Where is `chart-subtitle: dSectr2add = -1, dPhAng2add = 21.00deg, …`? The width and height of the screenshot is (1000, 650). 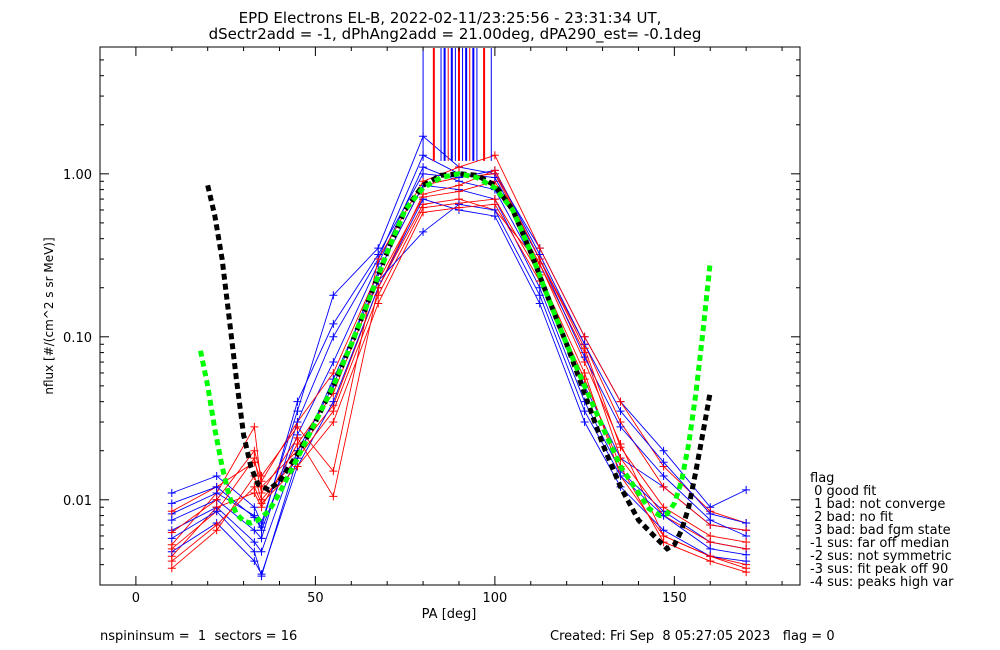 chart-subtitle: dSectr2add = -1, dPhAng2add = 21.00deg, … is located at coordinates (455, 34).